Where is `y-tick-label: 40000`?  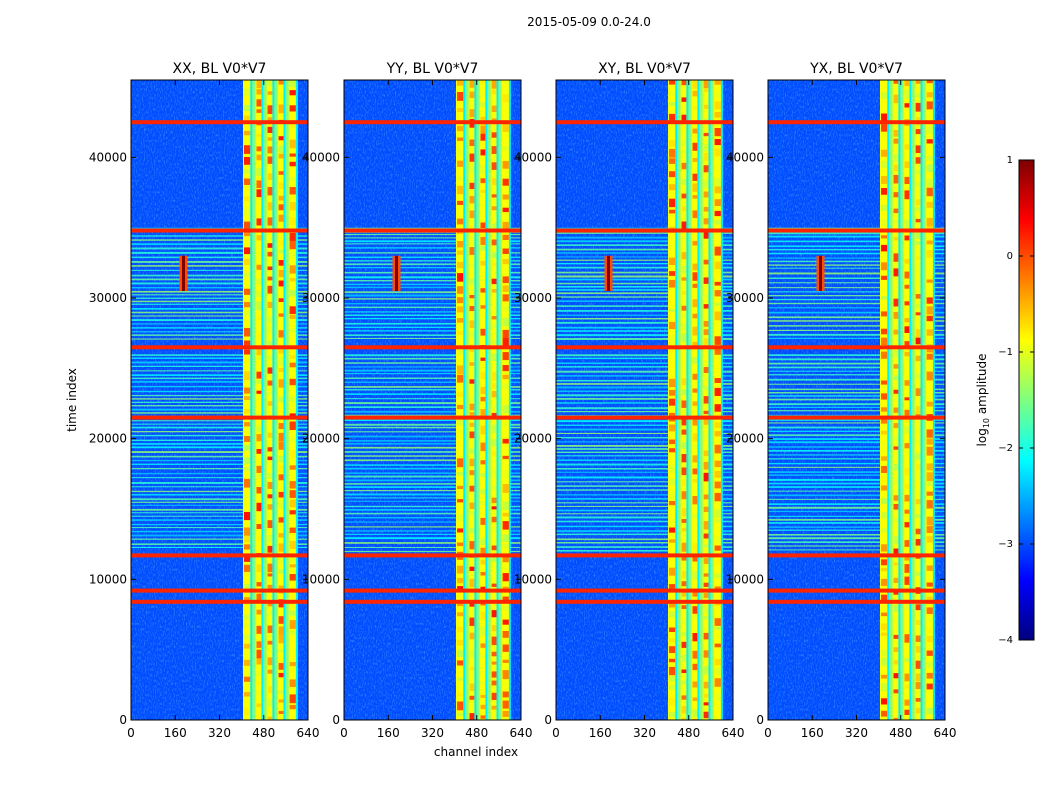
y-tick-label: 40000 is located at coordinates (745, 157).